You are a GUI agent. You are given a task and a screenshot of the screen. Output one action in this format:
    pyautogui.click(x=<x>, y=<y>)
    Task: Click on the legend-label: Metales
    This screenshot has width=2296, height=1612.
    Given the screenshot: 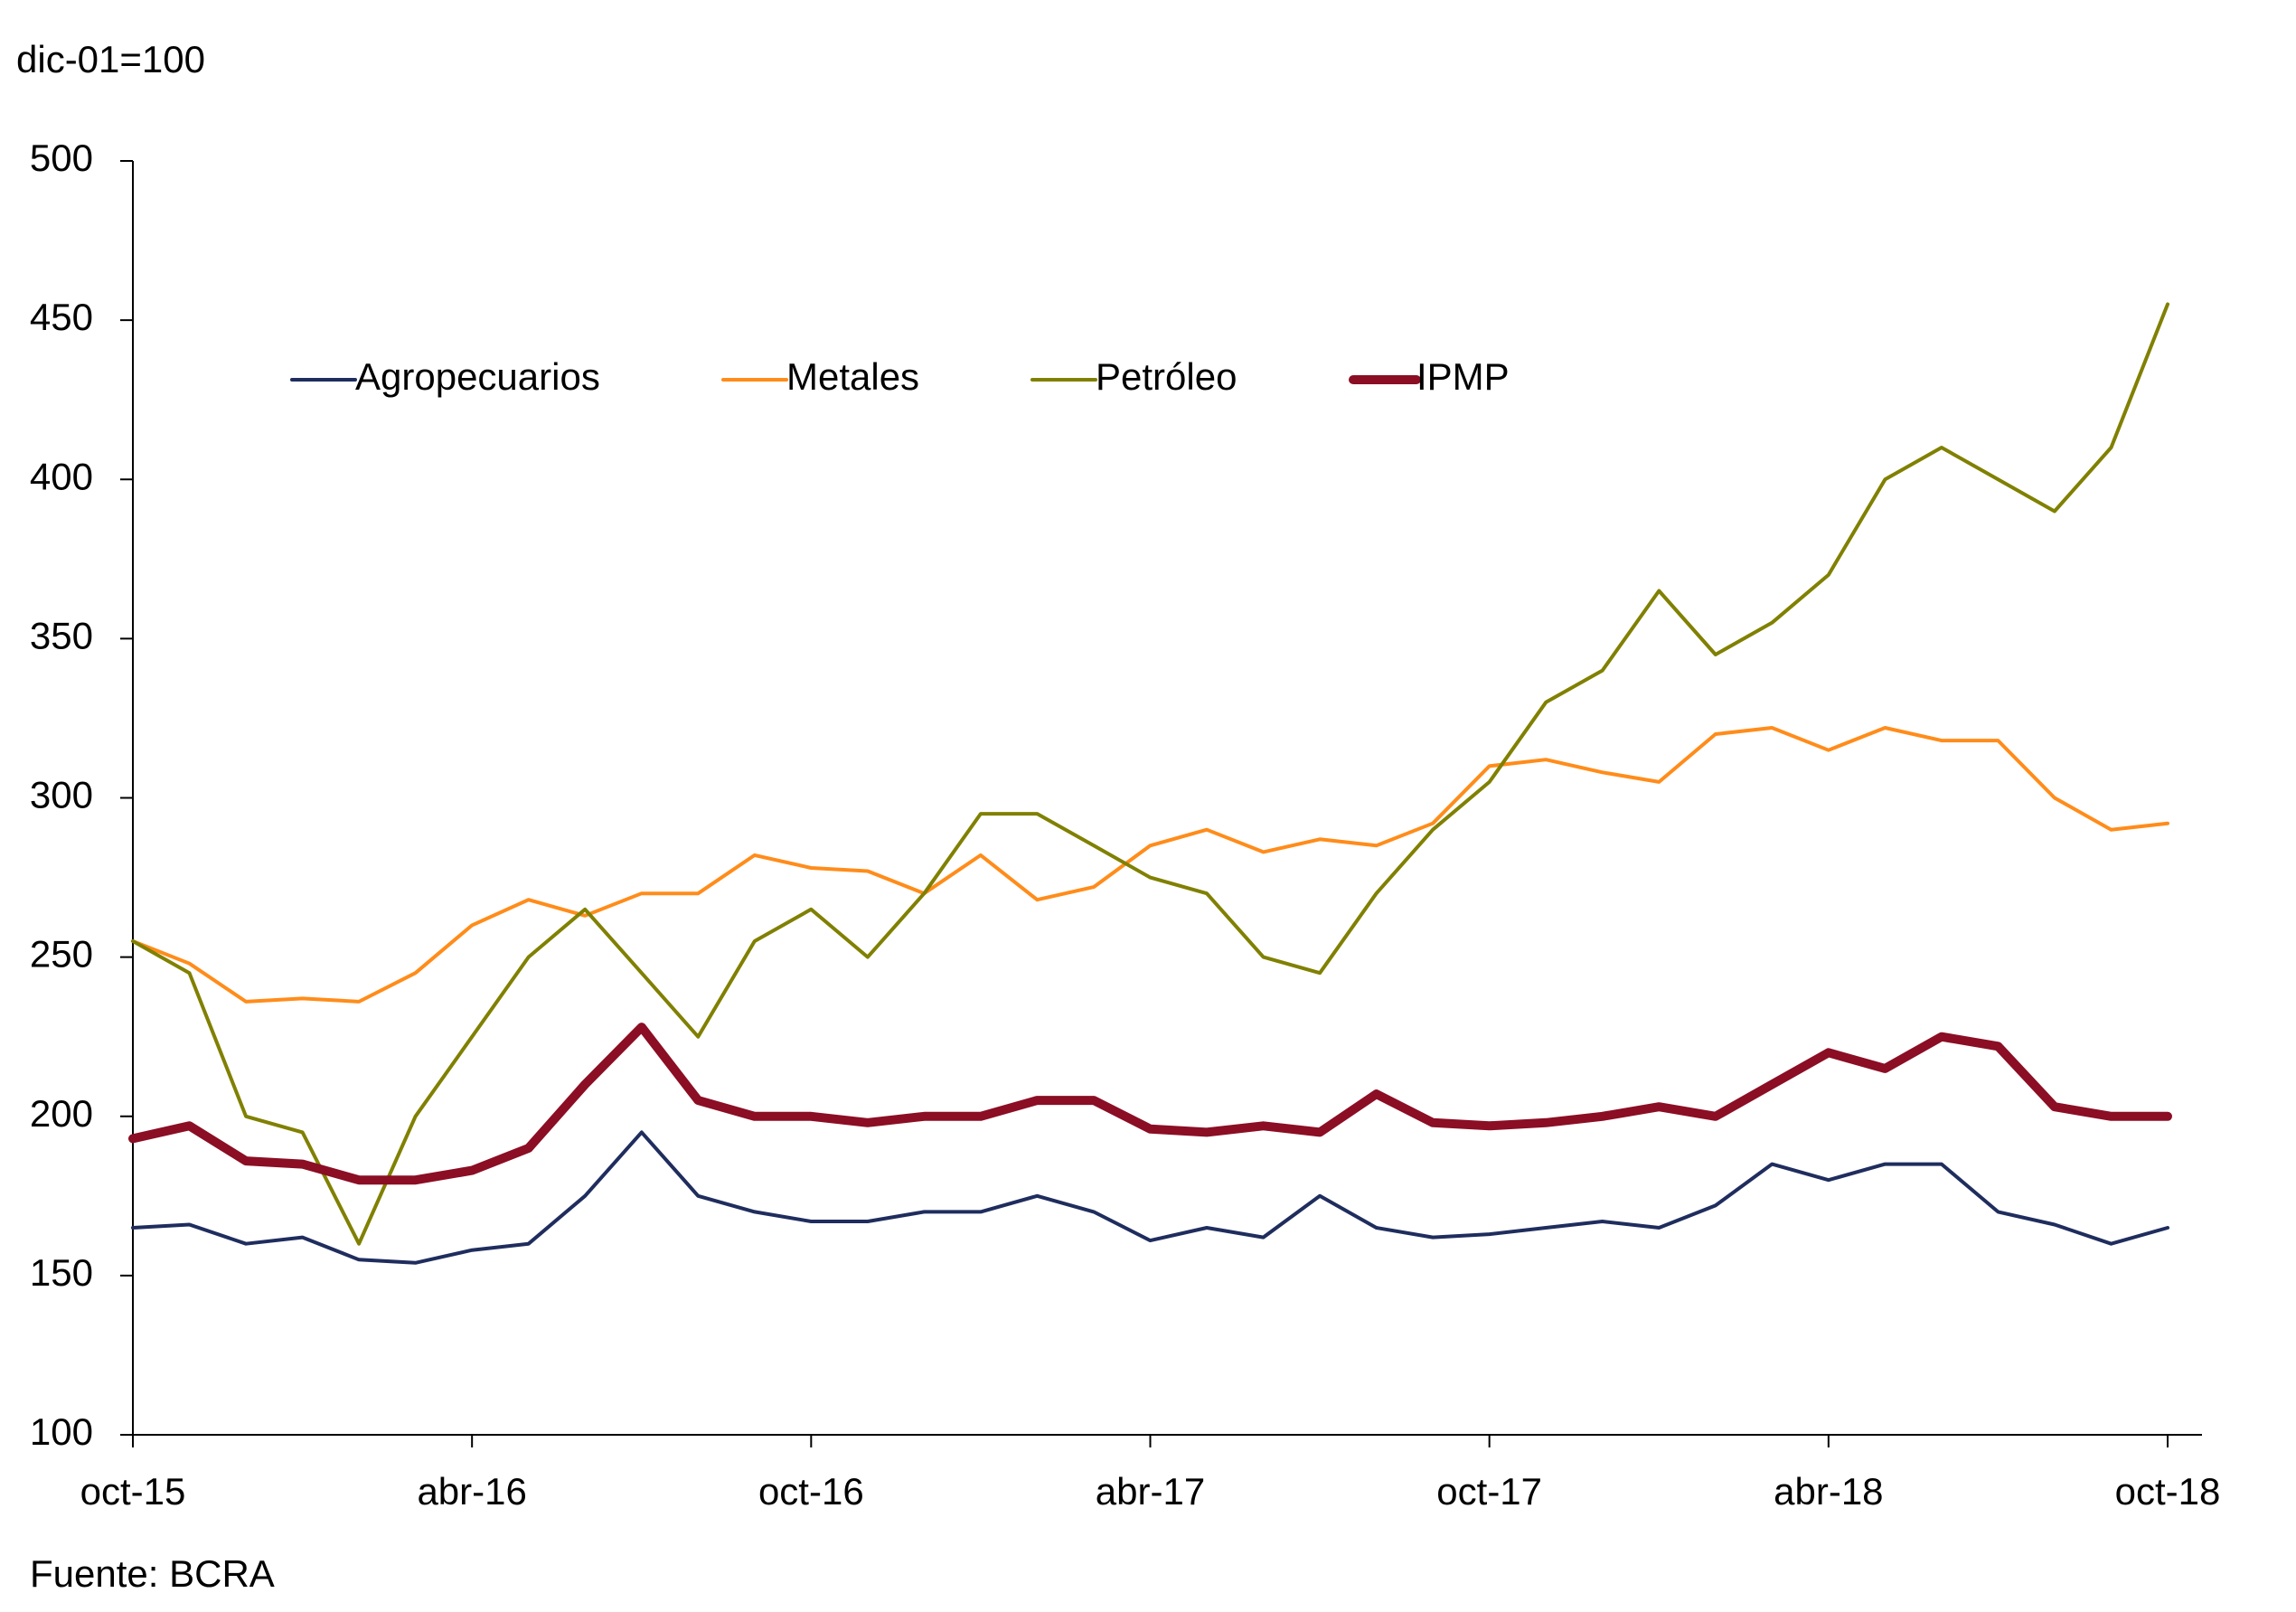 What is the action you would take?
    pyautogui.click(x=852, y=376)
    